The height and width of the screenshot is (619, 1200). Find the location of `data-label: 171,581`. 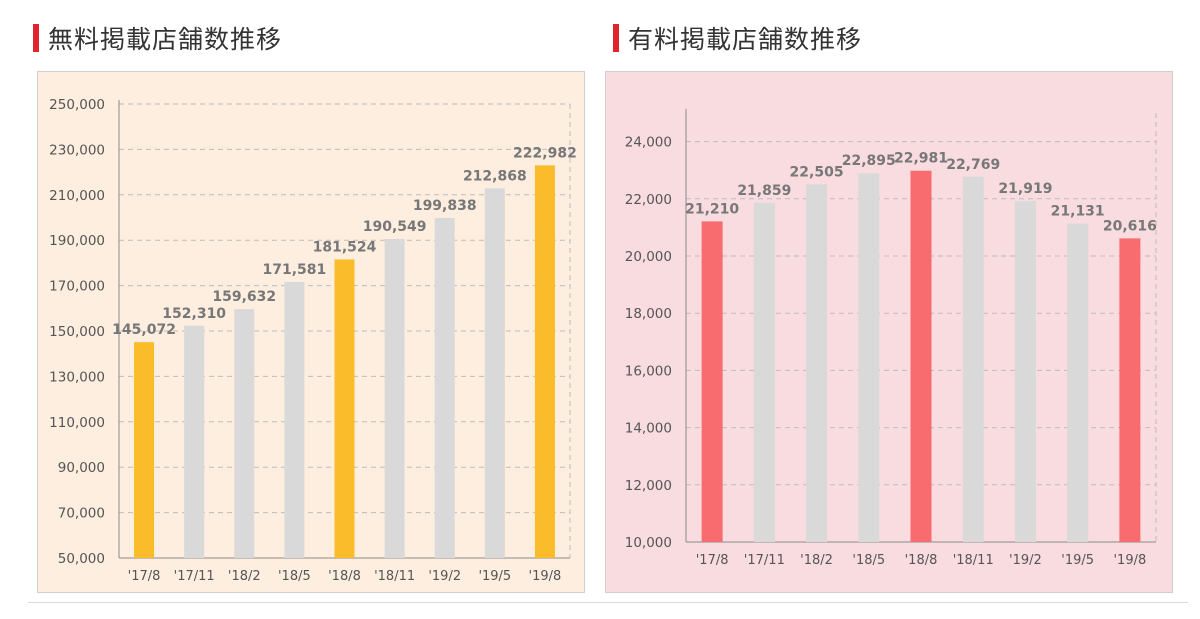

data-label: 171,581 is located at coordinates (295, 270).